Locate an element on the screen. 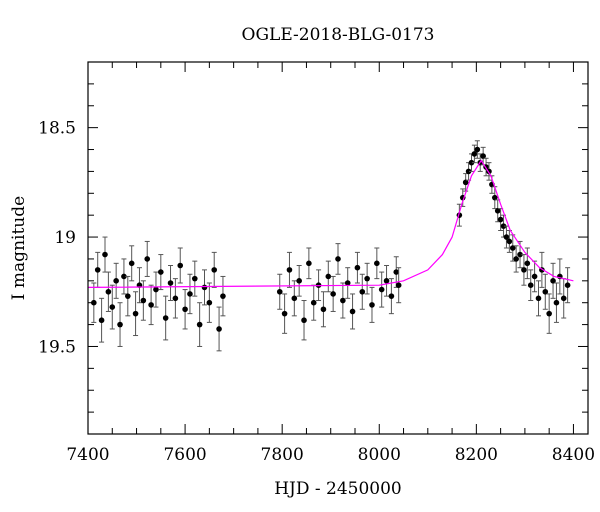 The image size is (600, 512). x-tick-label: 7800 is located at coordinates (282, 455).